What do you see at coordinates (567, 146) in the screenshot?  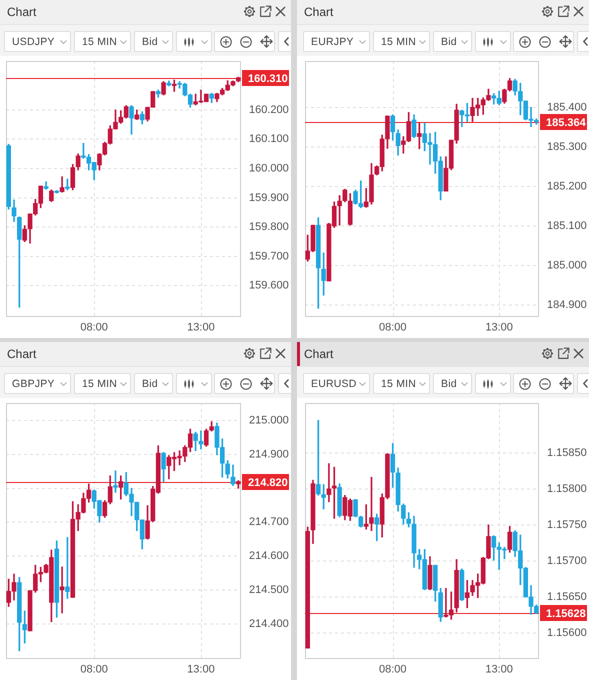 I see `y-tick-label: 185.300` at bounding box center [567, 146].